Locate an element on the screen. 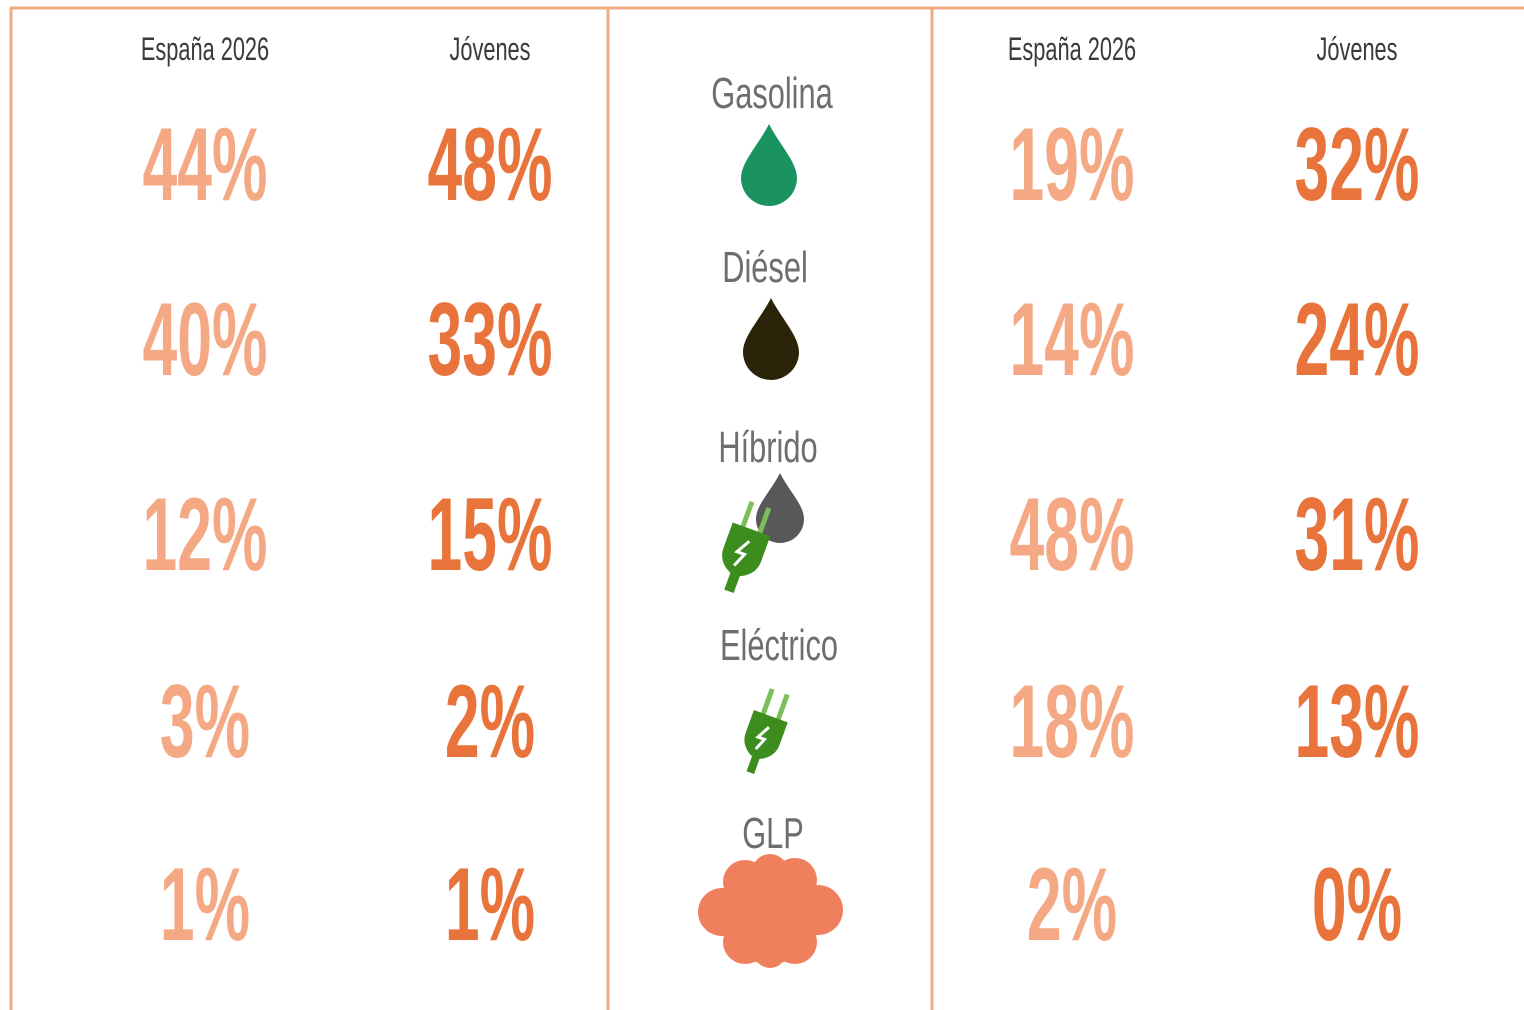 The width and height of the screenshot is (1524, 1010). lpg-cloud is located at coordinates (770, 911).